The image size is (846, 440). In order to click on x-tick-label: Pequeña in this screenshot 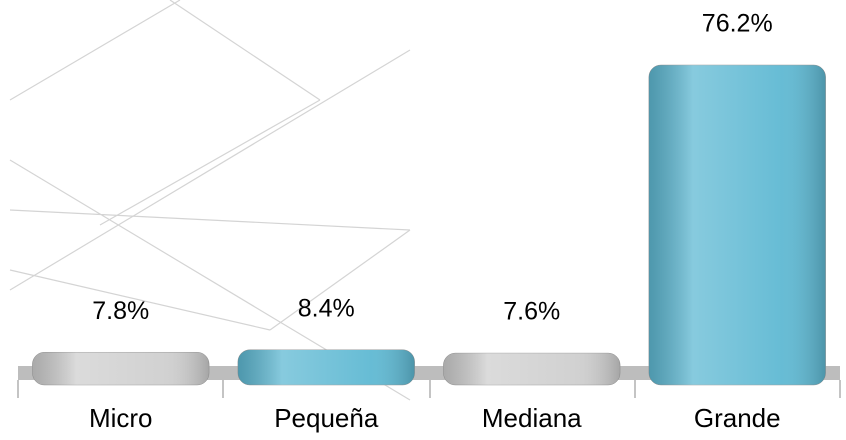, I will do `click(326, 418)`.